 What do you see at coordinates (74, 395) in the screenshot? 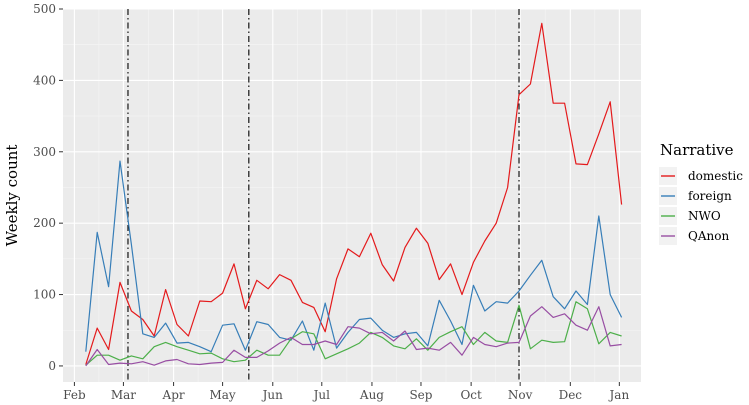
I see `x-tick-label: Feb` at bounding box center [74, 395].